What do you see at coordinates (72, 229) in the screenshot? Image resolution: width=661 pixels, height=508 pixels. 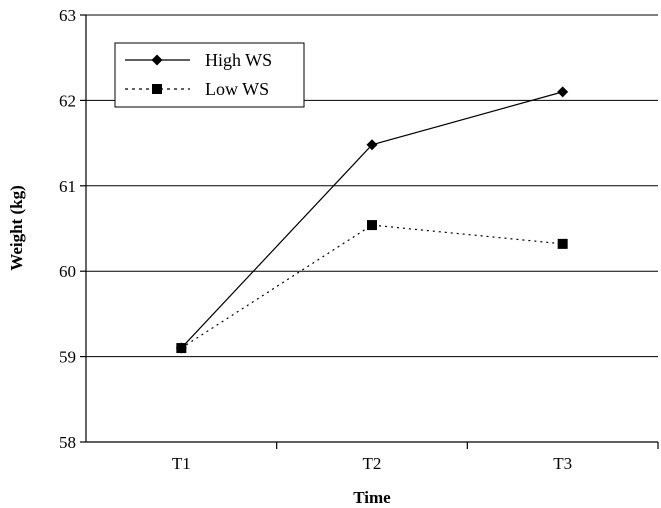 I see `y-ticks: 58 59 60 61 62 63` at bounding box center [72, 229].